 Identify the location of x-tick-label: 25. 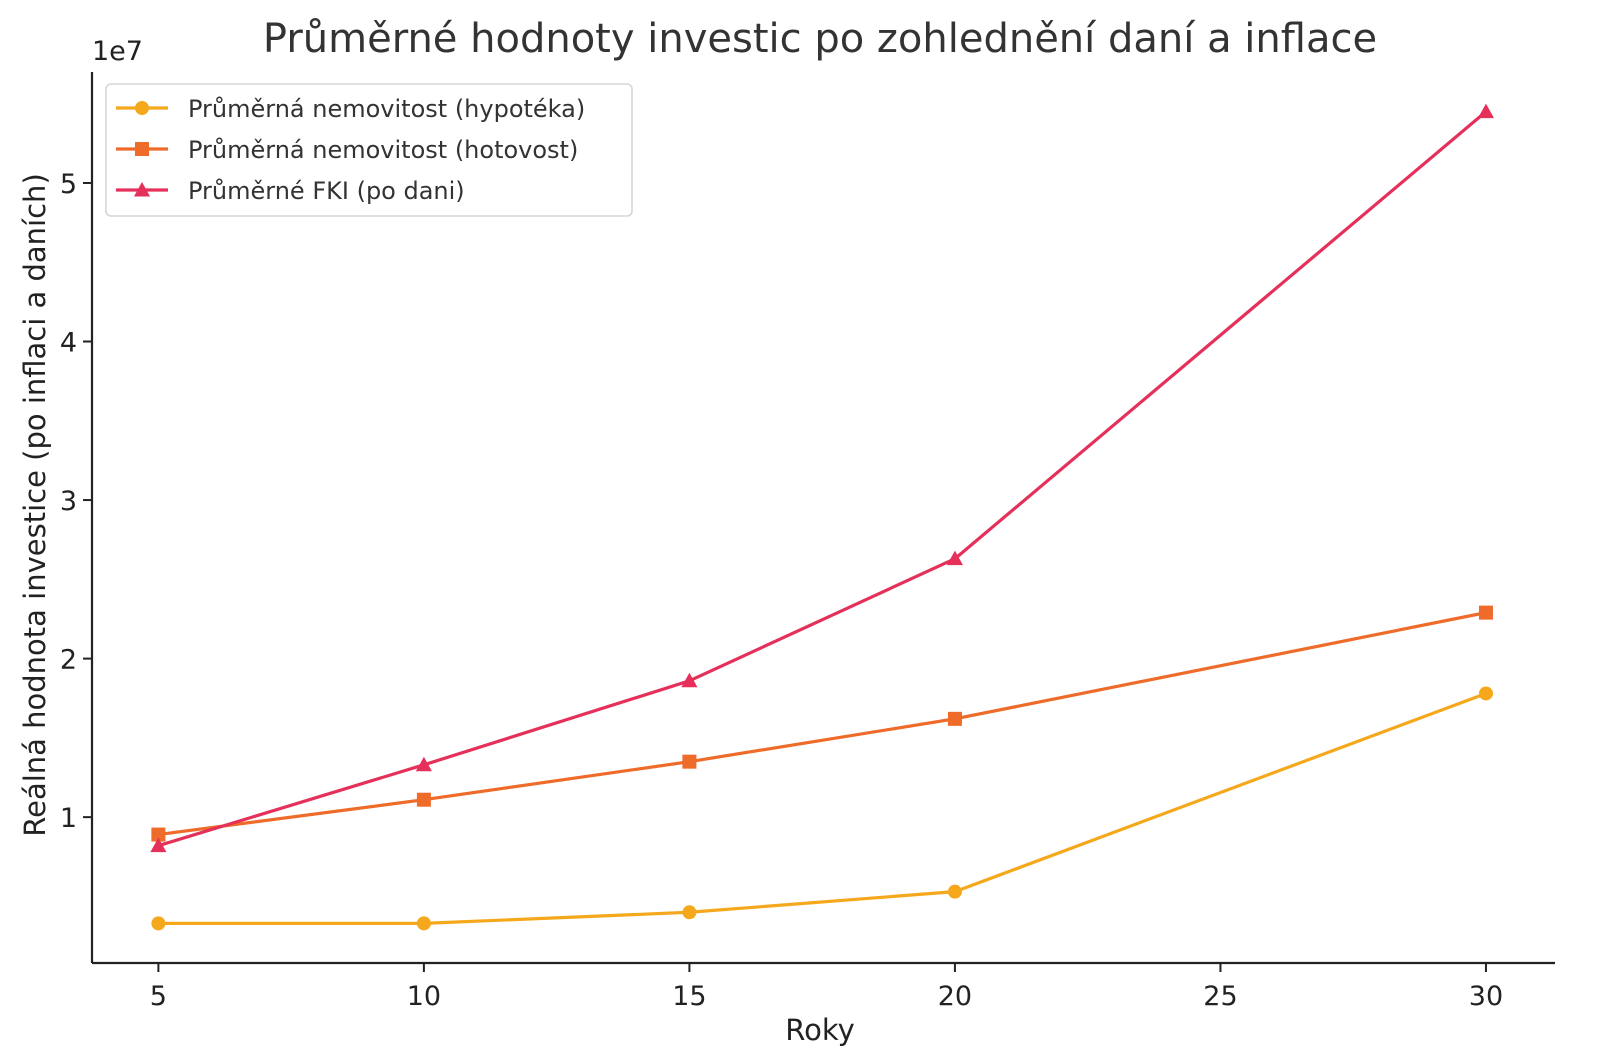
(1220, 996).